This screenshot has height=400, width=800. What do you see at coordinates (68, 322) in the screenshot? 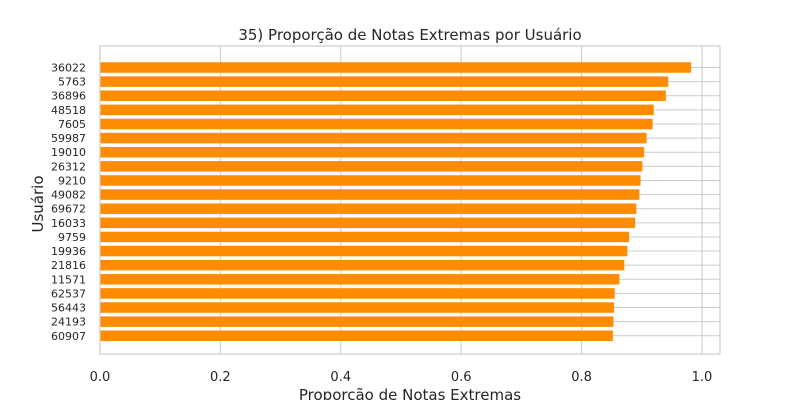
I see `y-tick-label: 24193` at bounding box center [68, 322].